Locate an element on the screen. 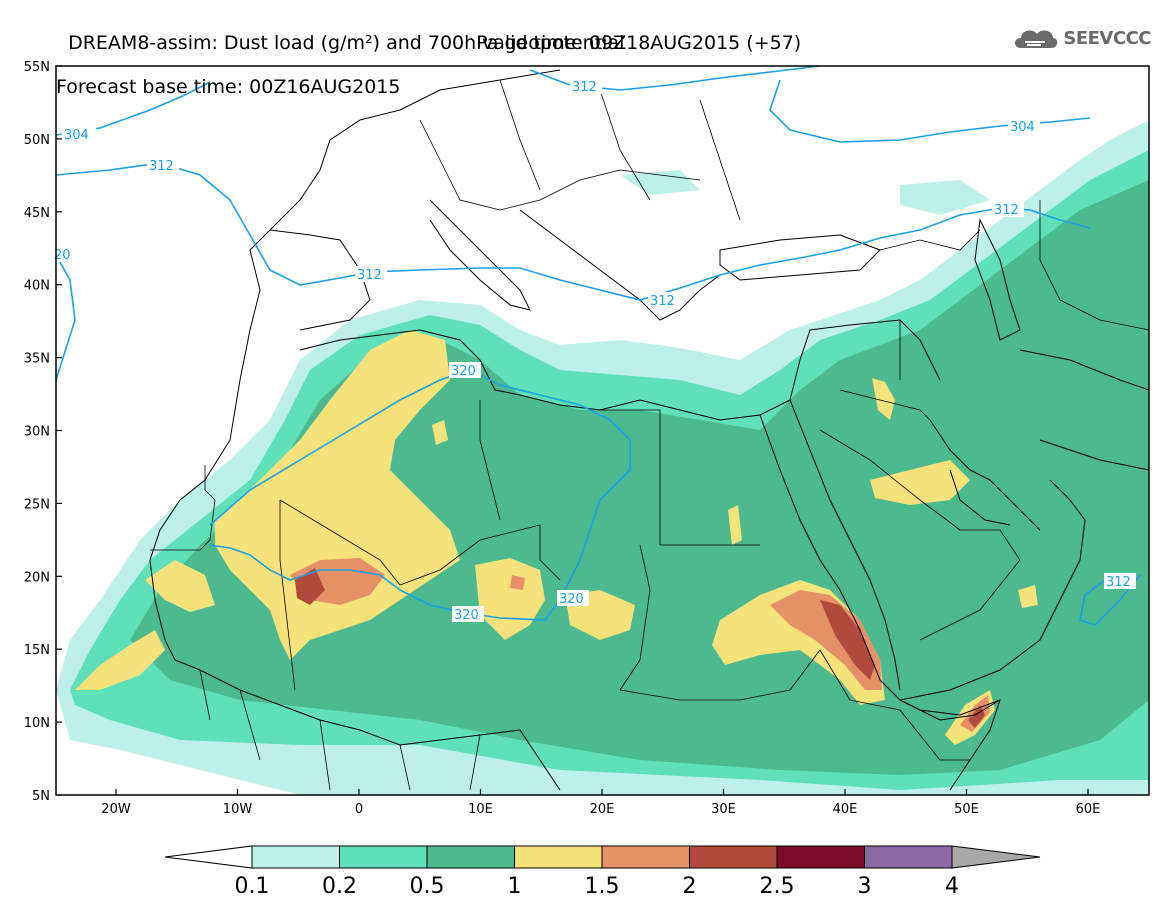  colorbar-label: 1 is located at coordinates (515, 886).